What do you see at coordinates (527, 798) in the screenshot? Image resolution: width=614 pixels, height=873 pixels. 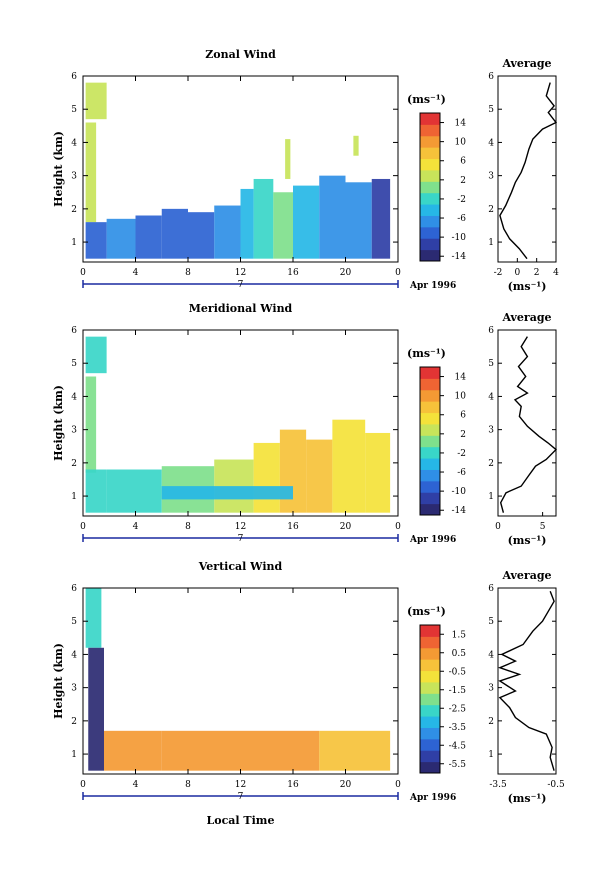 I see `profile-x-label: (ms⁻¹)` at bounding box center [527, 798].